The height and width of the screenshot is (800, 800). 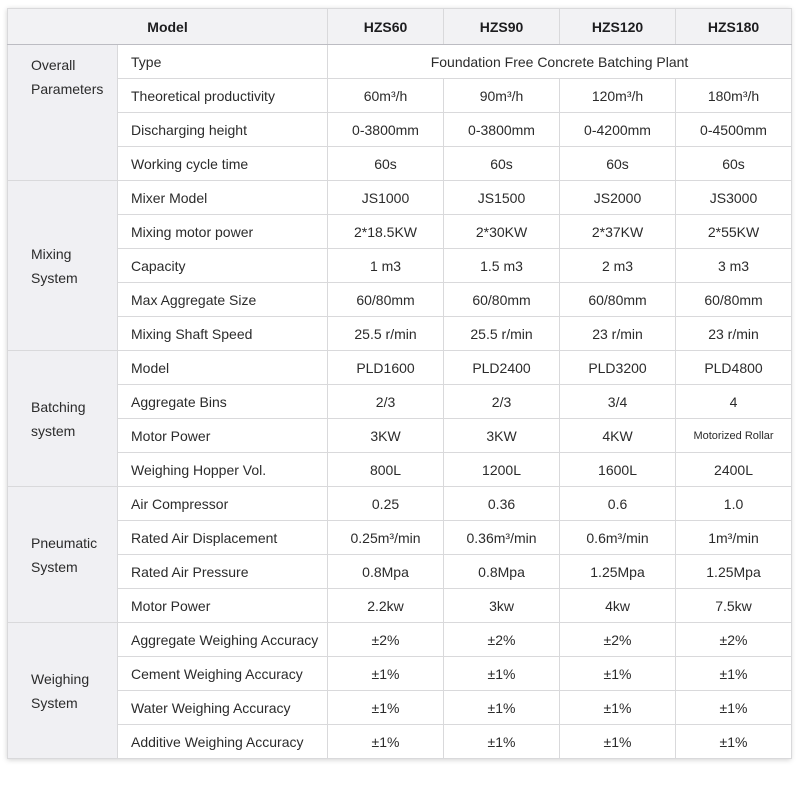 What do you see at coordinates (502, 231) in the screenshot?
I see `spec-value: 2*30KW` at bounding box center [502, 231].